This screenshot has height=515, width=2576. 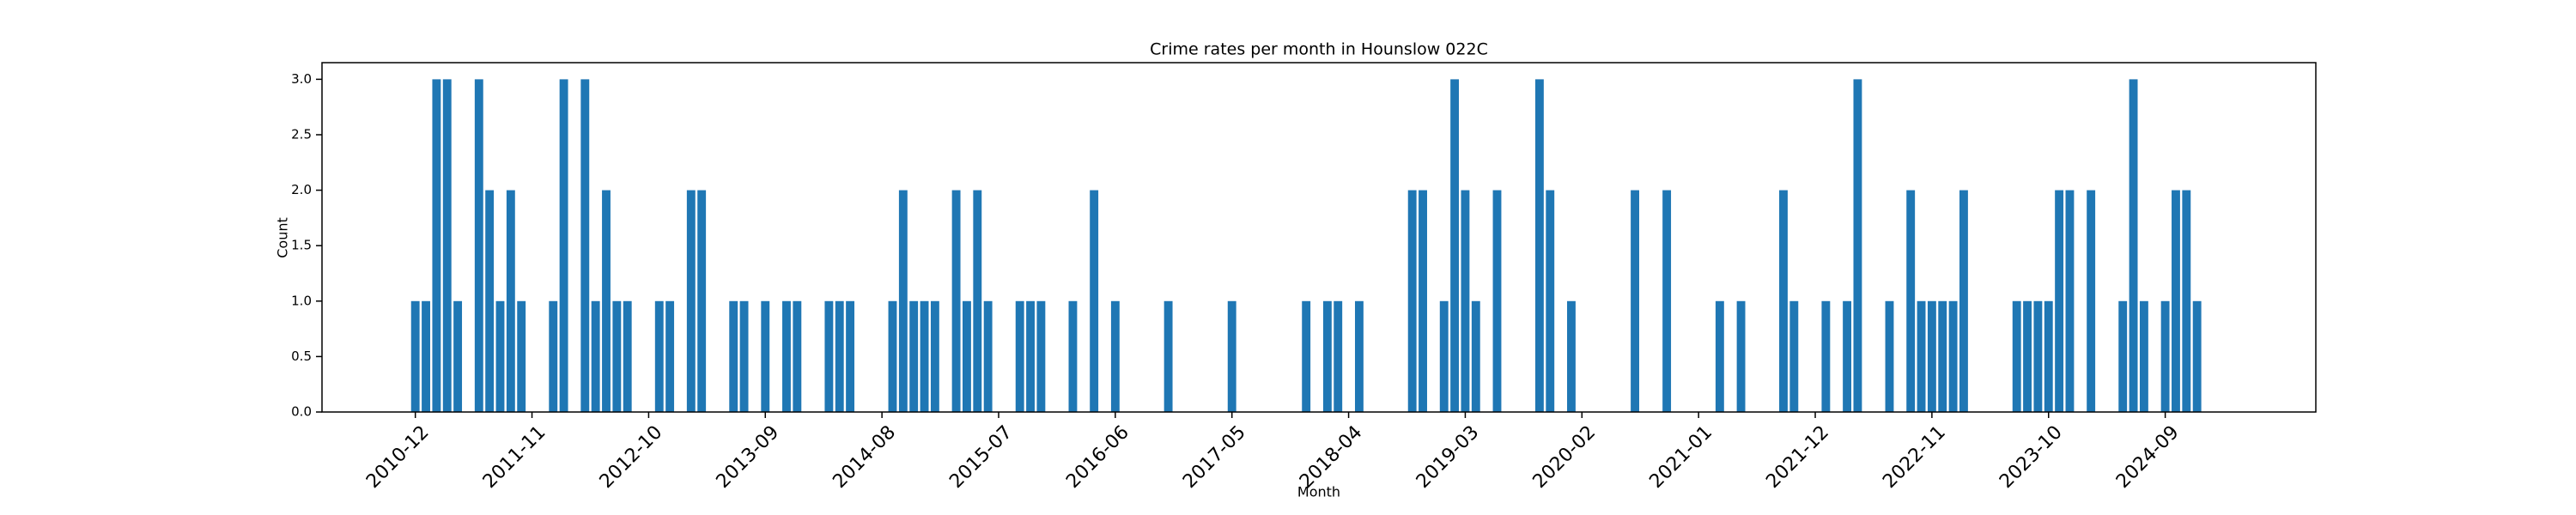 What do you see at coordinates (301, 189) in the screenshot?
I see `y-tick-label: 2.0` at bounding box center [301, 189].